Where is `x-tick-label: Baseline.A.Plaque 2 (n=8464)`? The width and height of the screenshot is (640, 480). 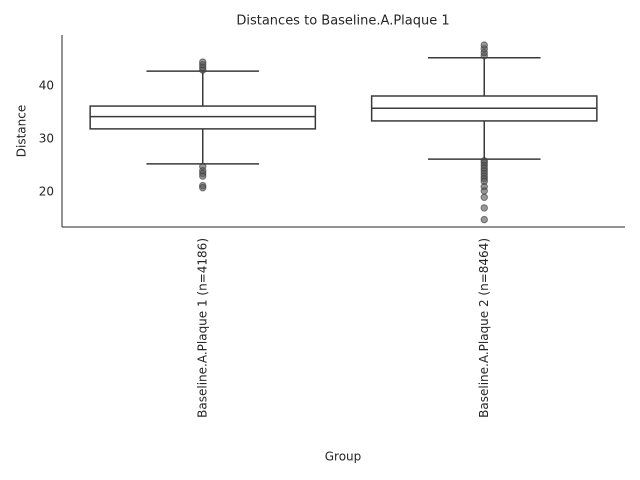 x-tick-label: Baseline.A.Plaque 2 (n=8464) is located at coordinates (484, 328).